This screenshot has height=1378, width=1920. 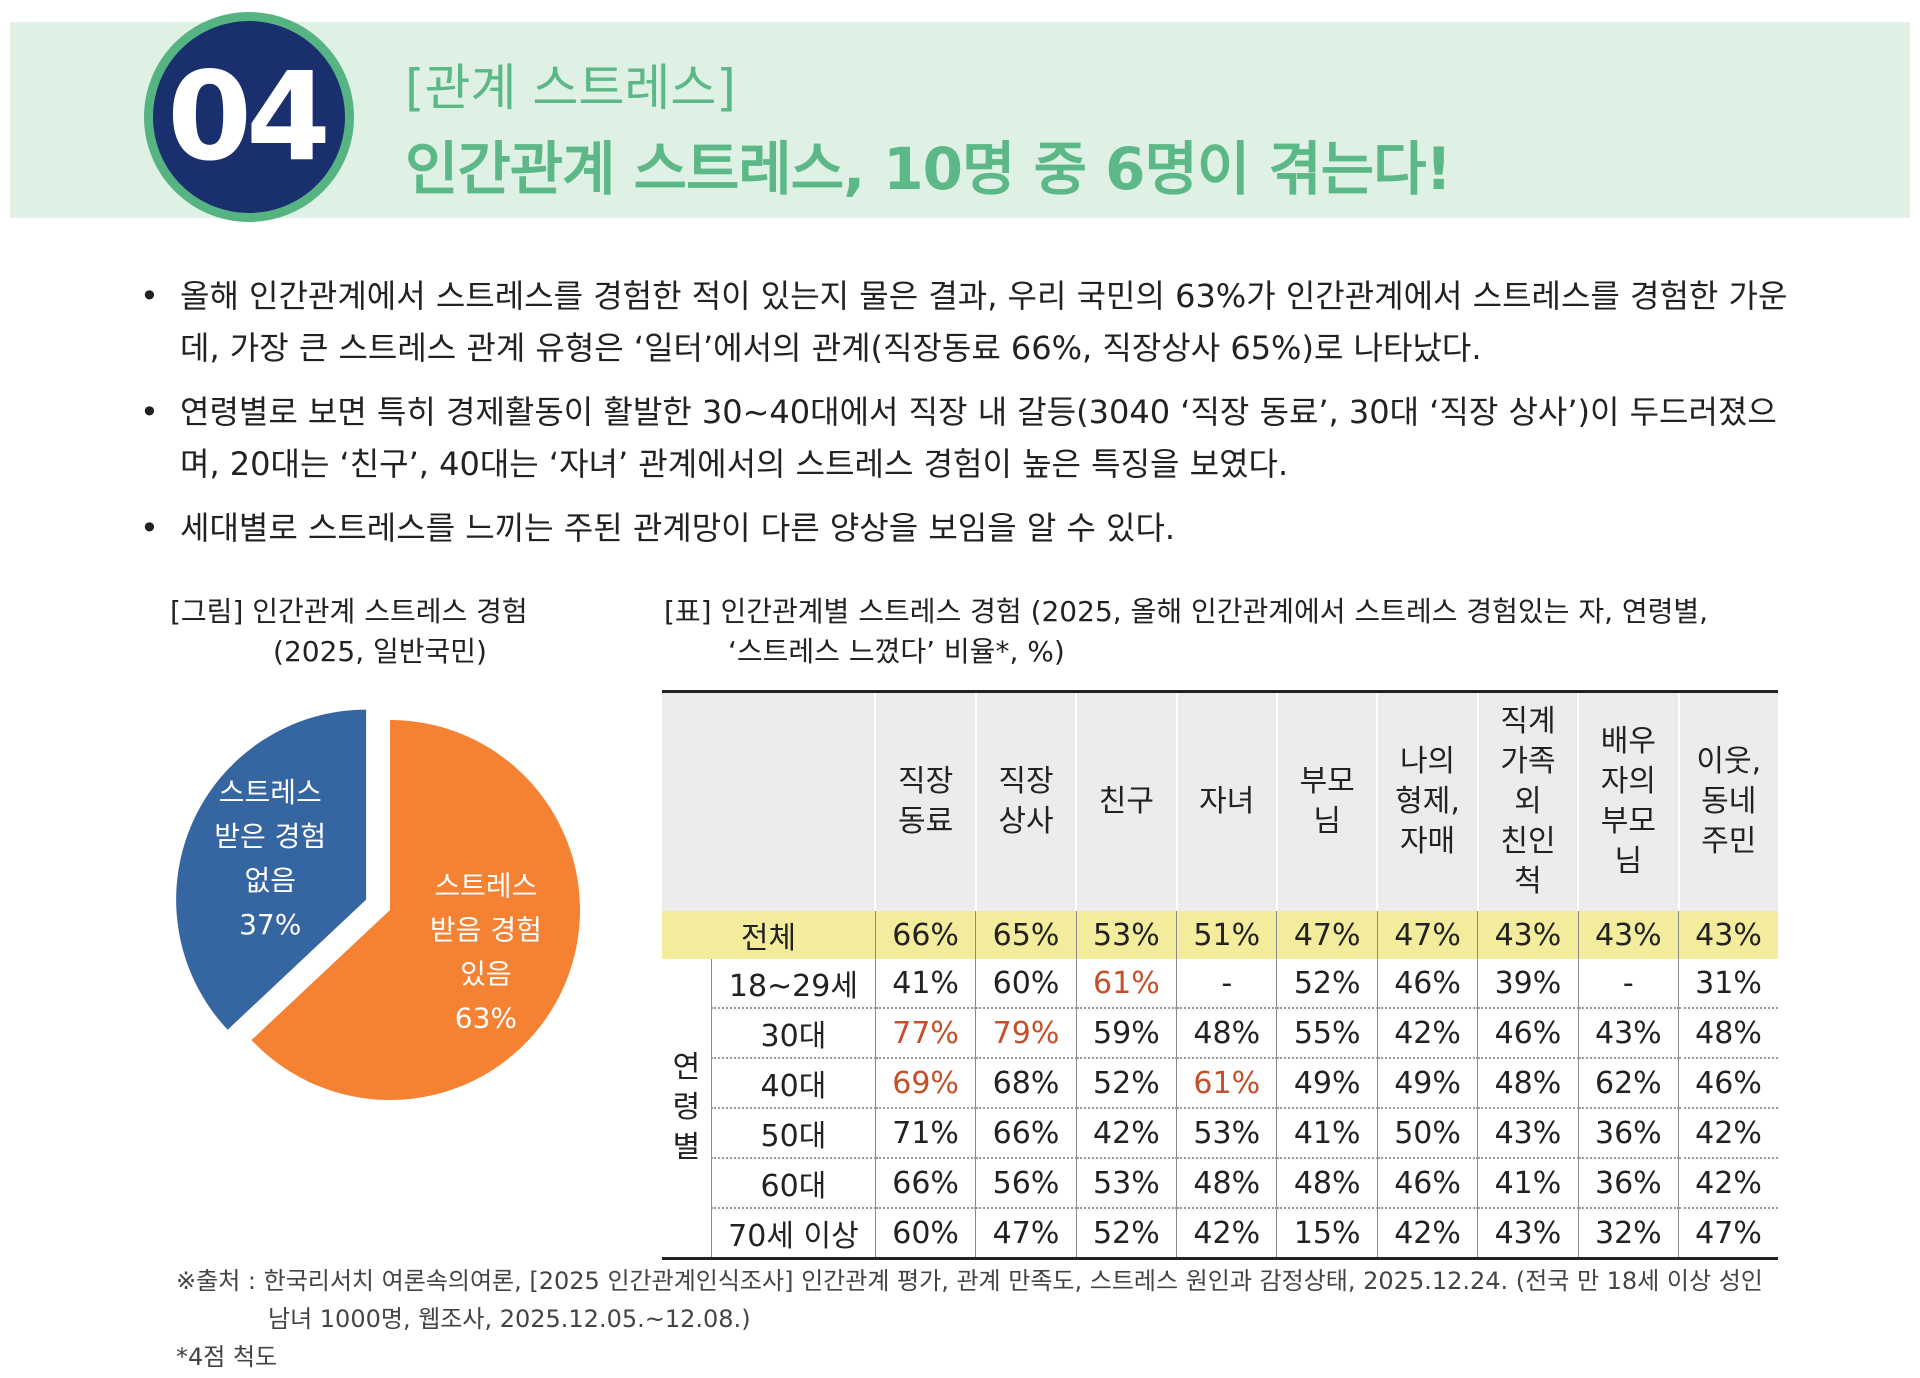 I want to click on column-header: 직장 상사, so click(x=1025, y=801).